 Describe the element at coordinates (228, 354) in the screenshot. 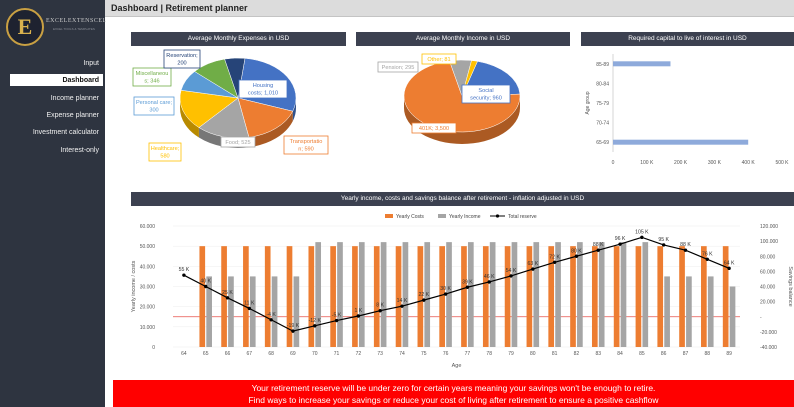

I see `x-tick-label: 66` at that location.